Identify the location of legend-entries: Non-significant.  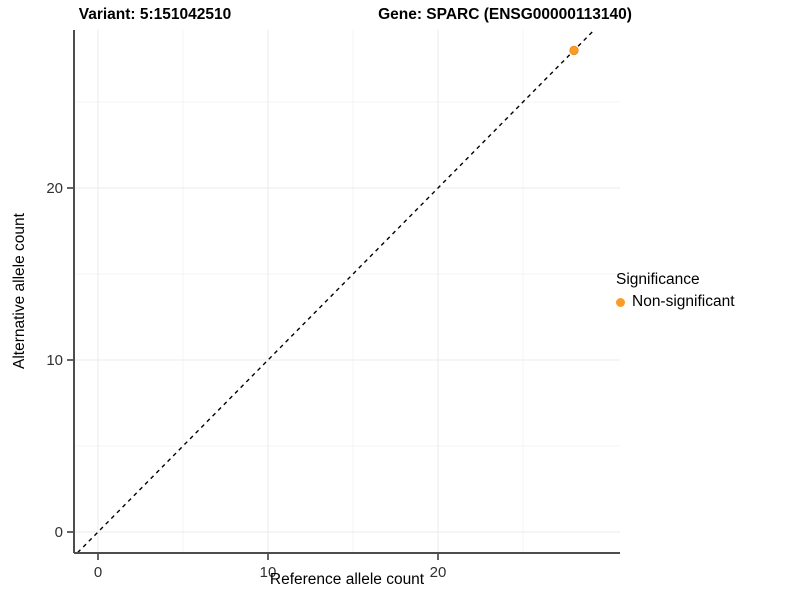
(675, 302).